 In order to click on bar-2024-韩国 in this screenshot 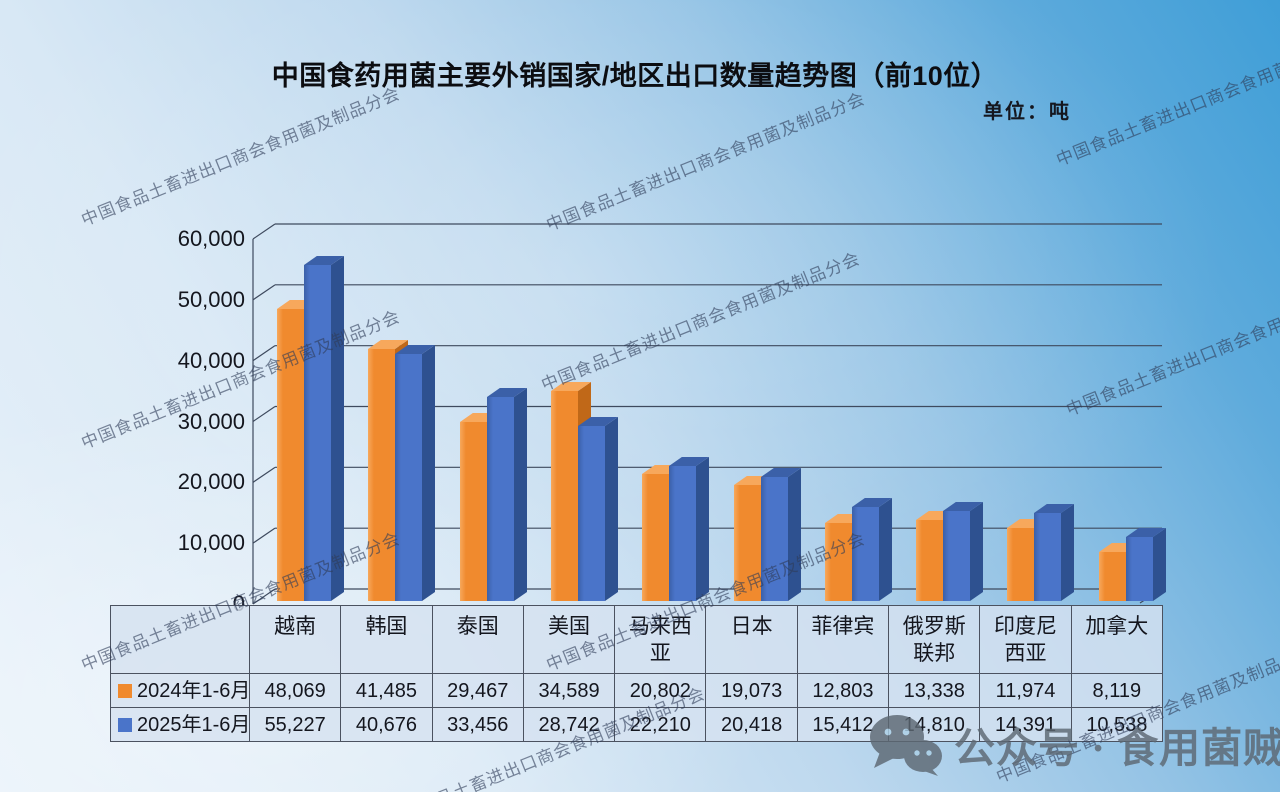, I will do `click(388, 470)`.